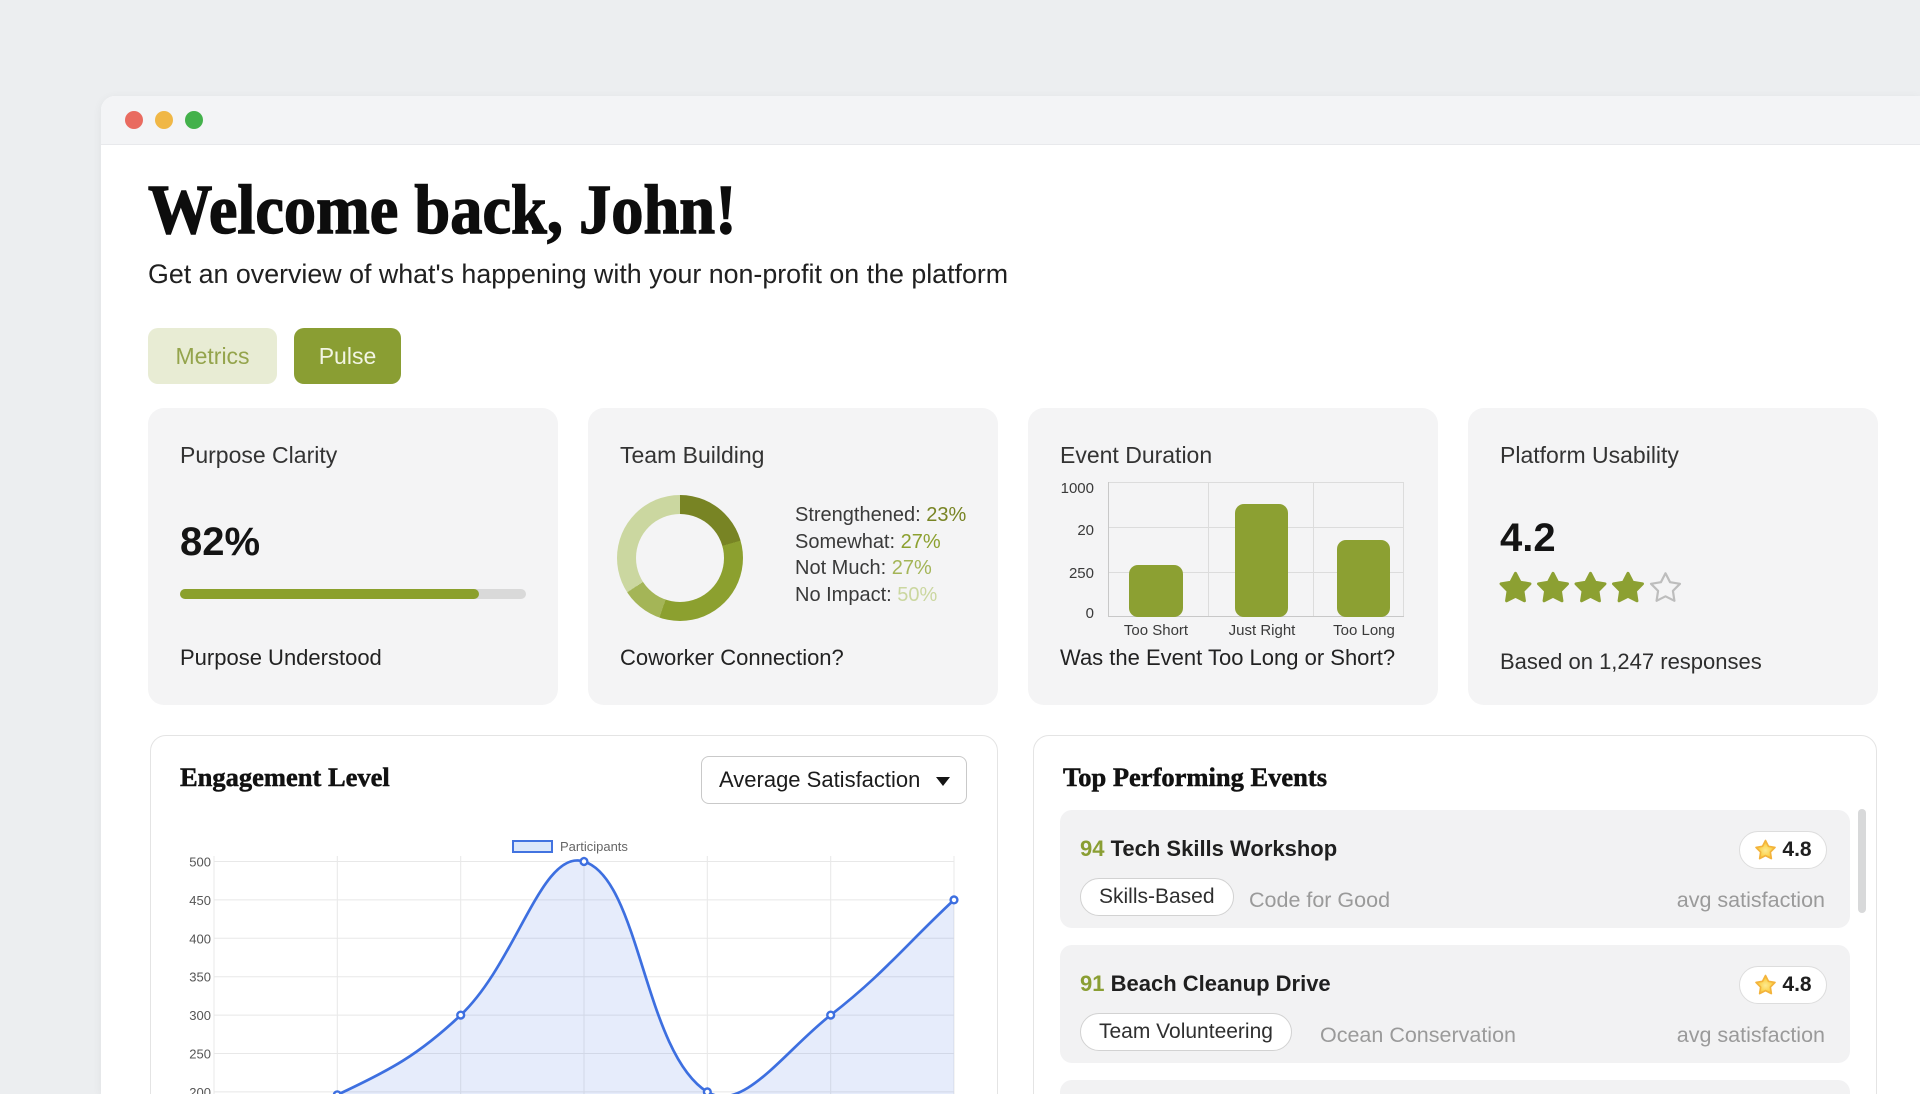 The height and width of the screenshot is (1094, 1920). Describe the element at coordinates (200, 977) in the screenshot. I see `svg-text: 350` at that location.